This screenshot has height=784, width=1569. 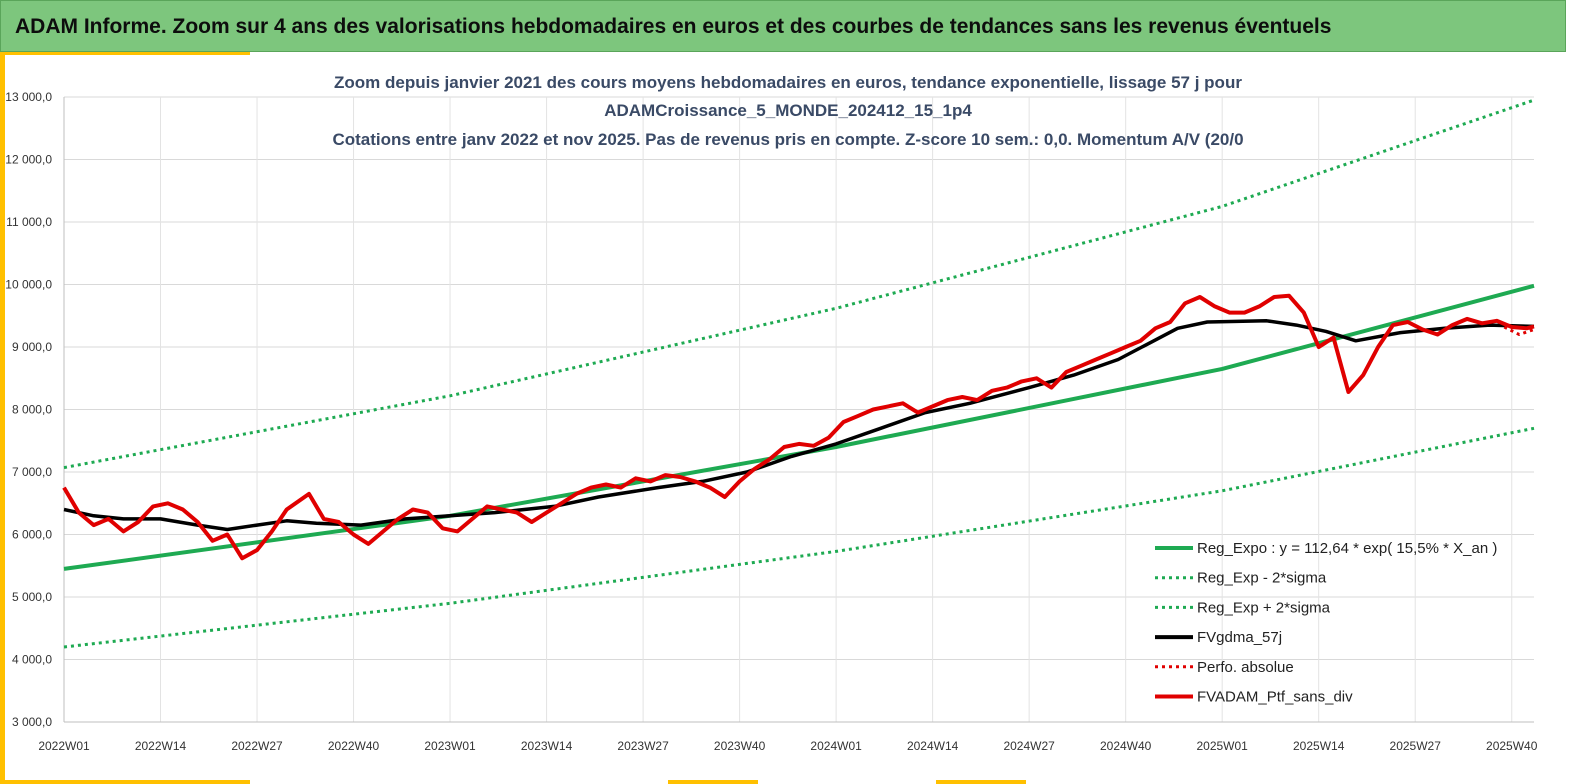 What do you see at coordinates (257, 746) in the screenshot?
I see `x-tick-label: 2022W27` at bounding box center [257, 746].